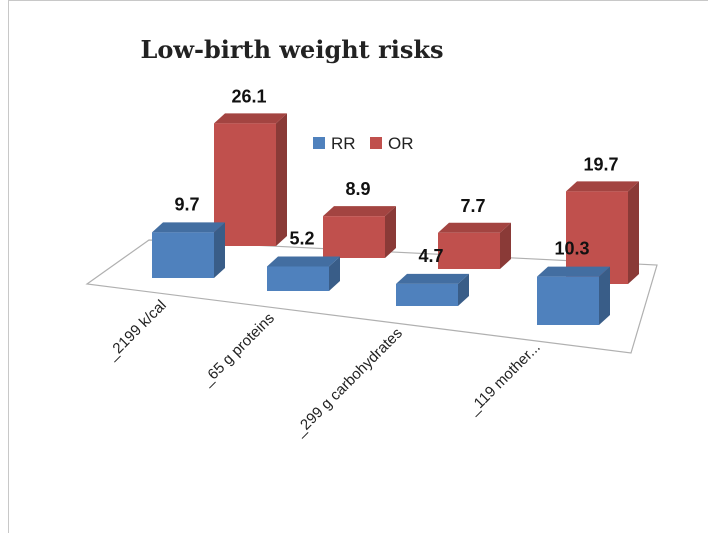 This screenshot has width=708, height=534. Describe the element at coordinates (291, 49) in the screenshot. I see `chart-title: Low-birth weight risks` at that location.